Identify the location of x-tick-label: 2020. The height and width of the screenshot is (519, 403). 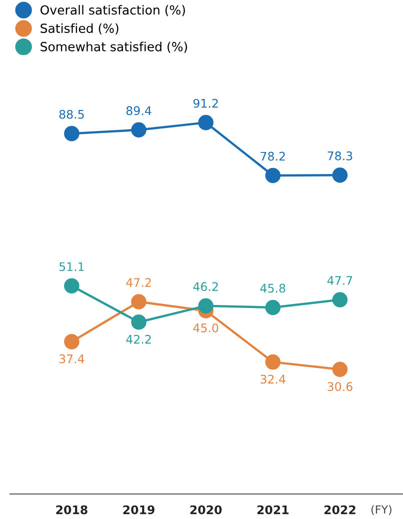
(206, 509).